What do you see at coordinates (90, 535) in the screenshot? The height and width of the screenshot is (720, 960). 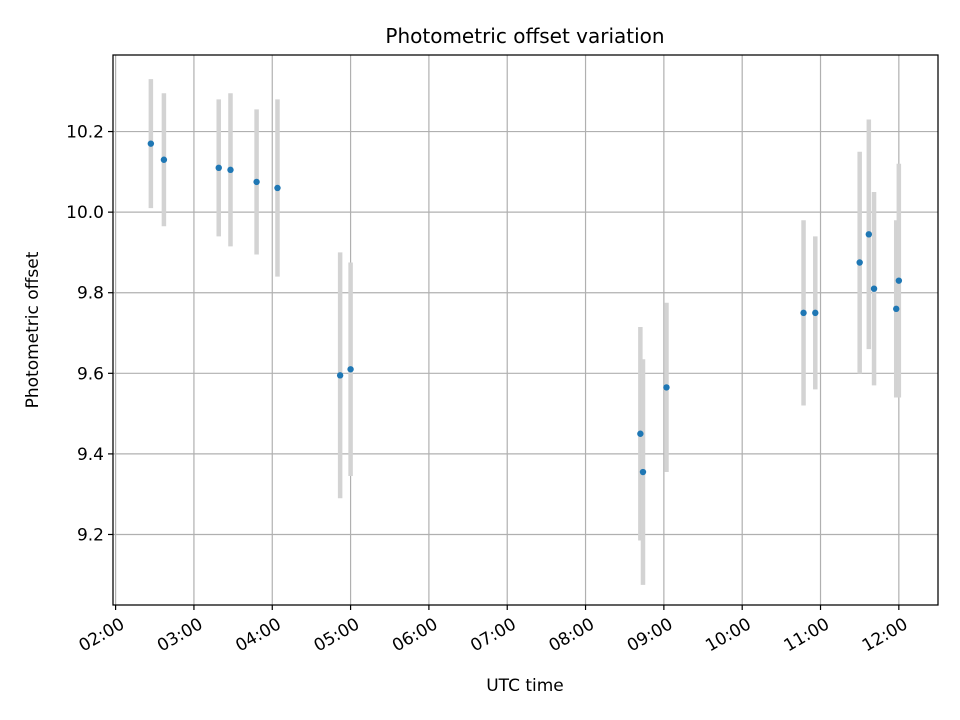 I see `y-tick-label: 9.2` at bounding box center [90, 535].